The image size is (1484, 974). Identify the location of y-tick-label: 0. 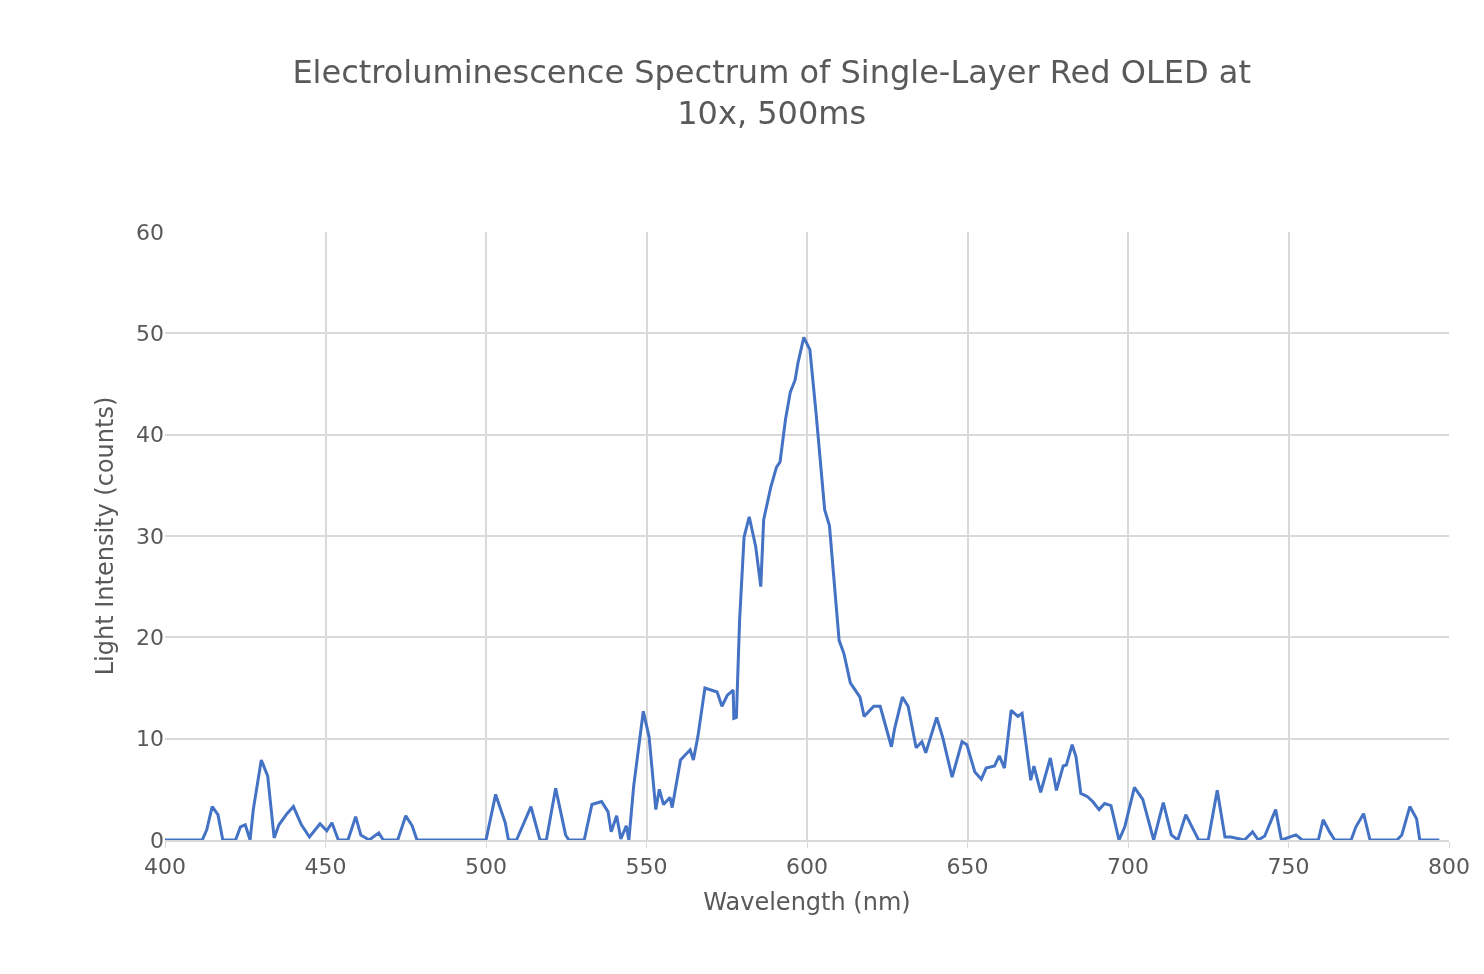
(157, 840).